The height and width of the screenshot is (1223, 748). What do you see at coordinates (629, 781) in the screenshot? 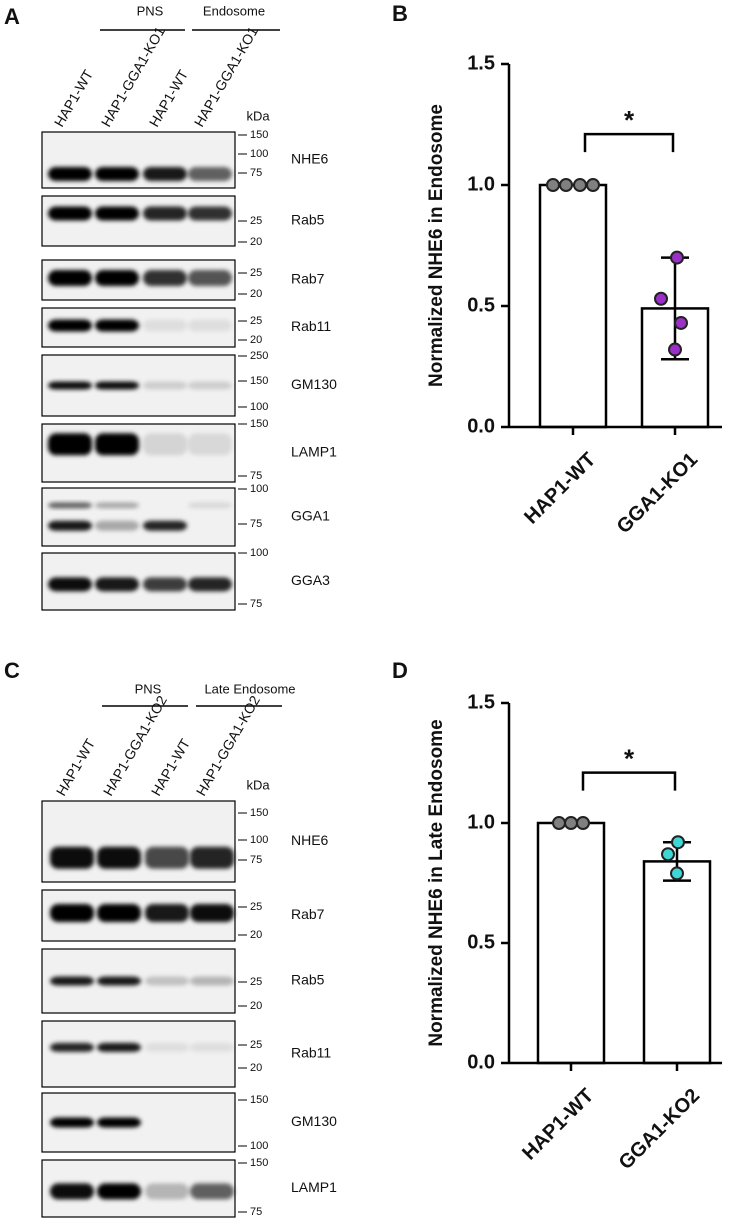
I see `significance-bracket` at bounding box center [629, 781].